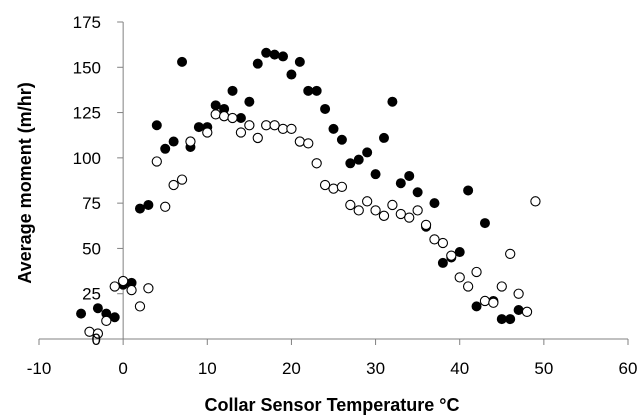 The image size is (644, 417). I want to click on x-tick-label: -10, so click(39, 368).